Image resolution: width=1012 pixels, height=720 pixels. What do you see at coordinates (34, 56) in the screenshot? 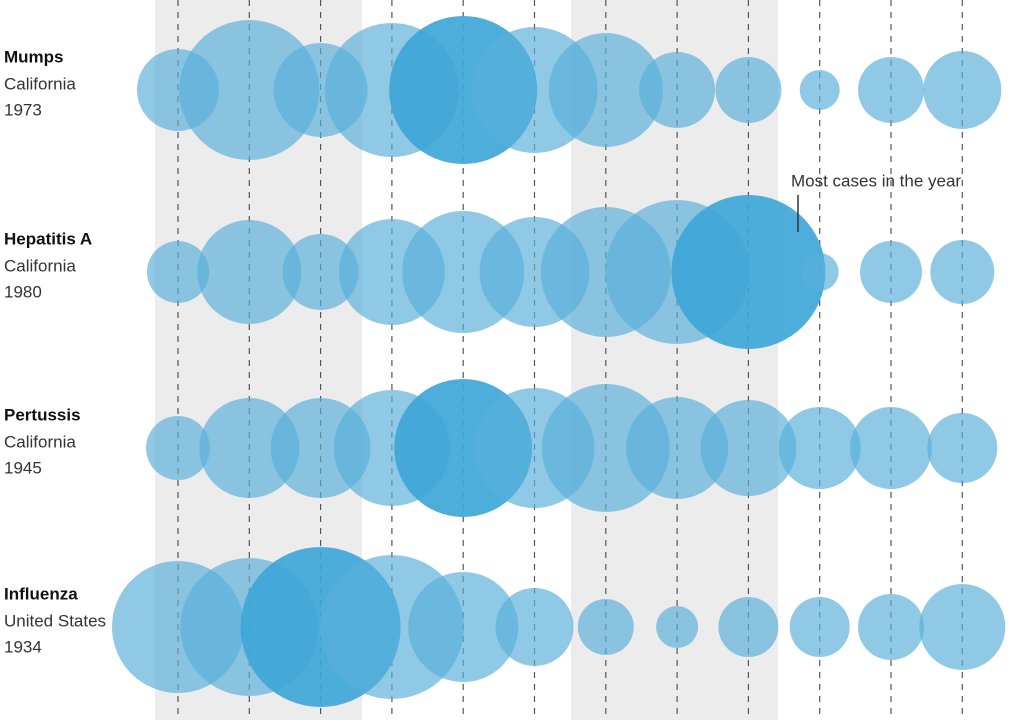
I see `series-name: Mumps` at bounding box center [34, 56].